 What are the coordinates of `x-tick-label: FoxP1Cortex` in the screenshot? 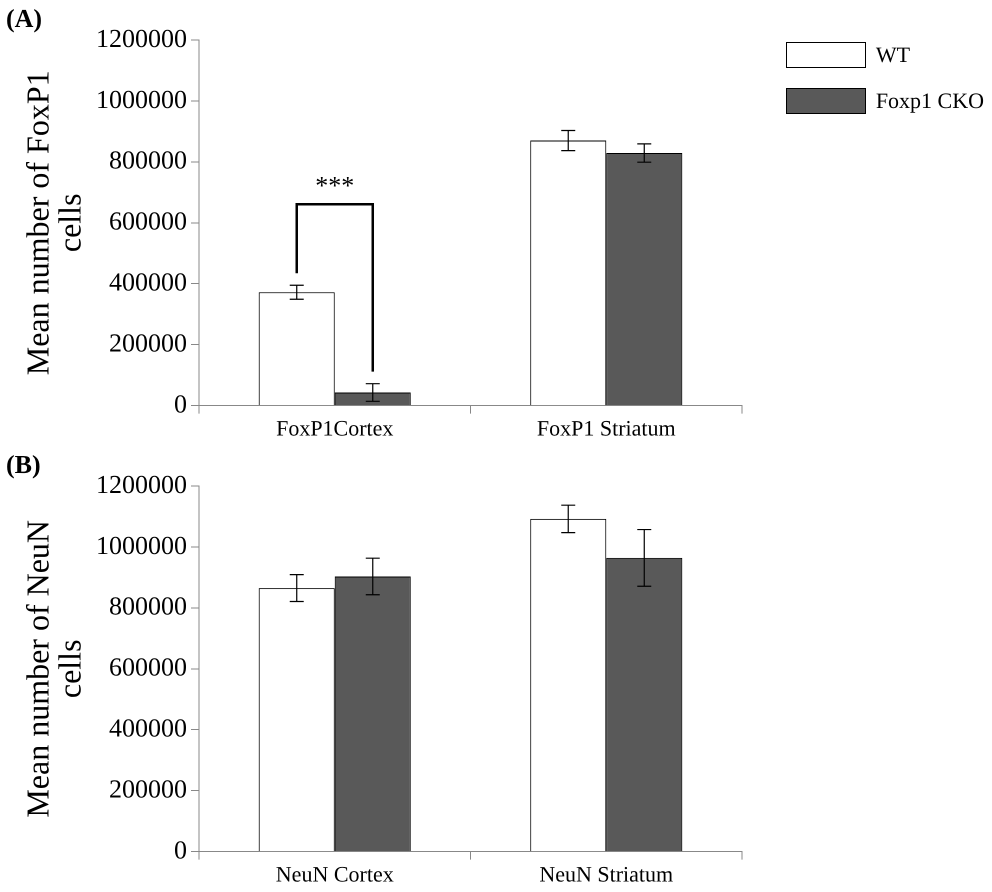 It's located at (335, 428).